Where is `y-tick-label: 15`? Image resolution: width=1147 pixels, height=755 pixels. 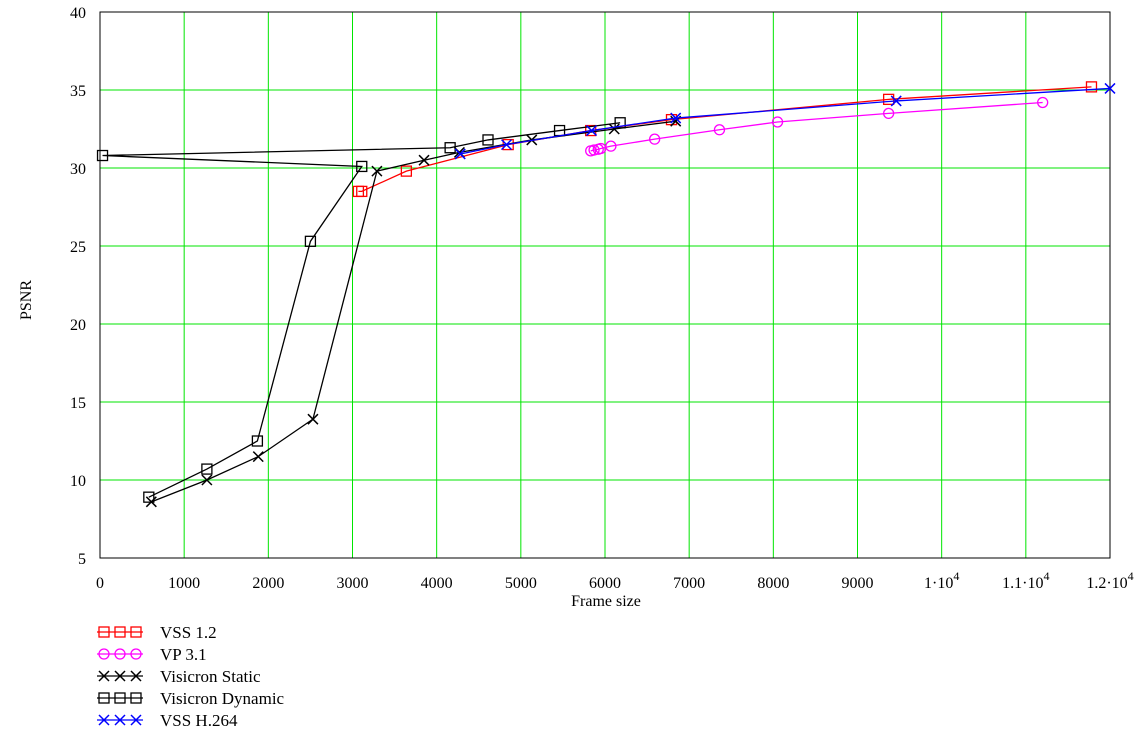 y-tick-label: 15 is located at coordinates (78, 403).